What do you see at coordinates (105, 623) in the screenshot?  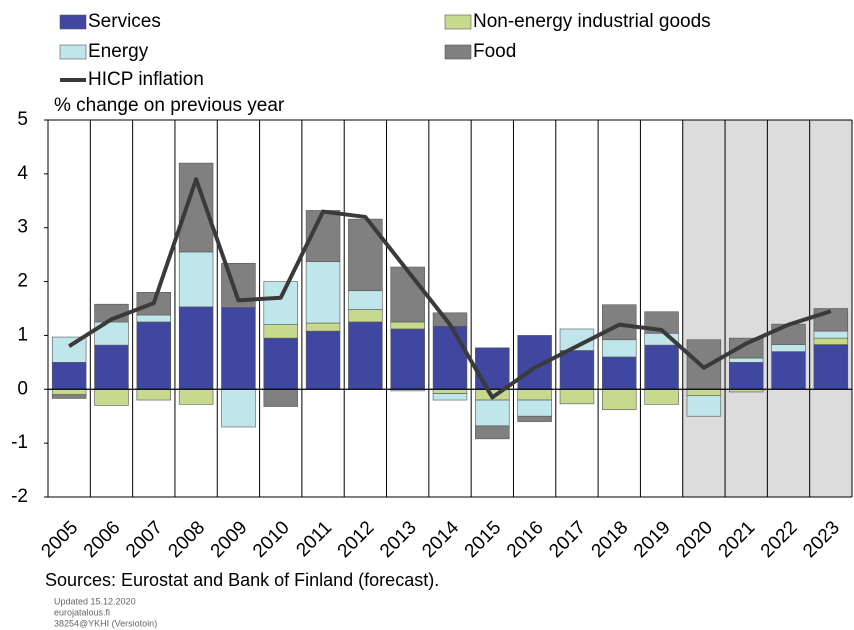 I see `footnote: 38254@YKHI (Versiotoin)` at bounding box center [105, 623].